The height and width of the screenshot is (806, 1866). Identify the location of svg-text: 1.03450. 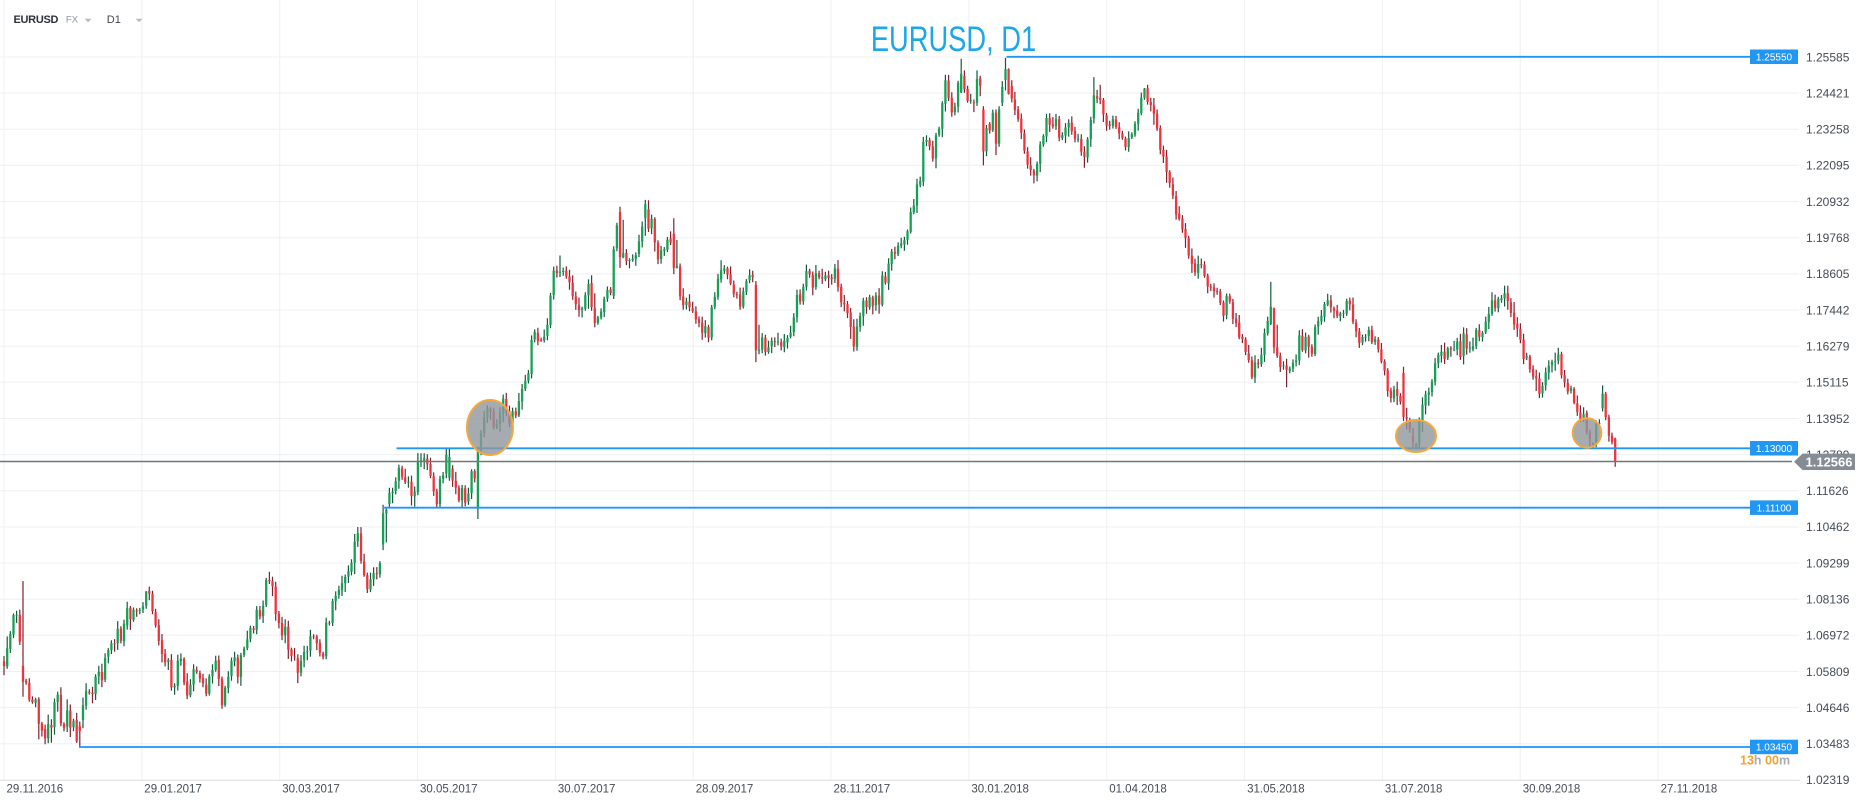
(1774, 748).